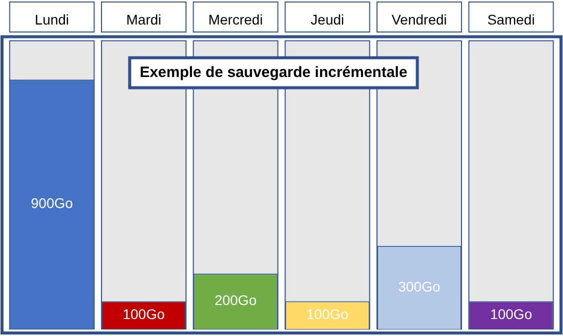  I want to click on x-tick-label: Mardi, so click(144, 19).